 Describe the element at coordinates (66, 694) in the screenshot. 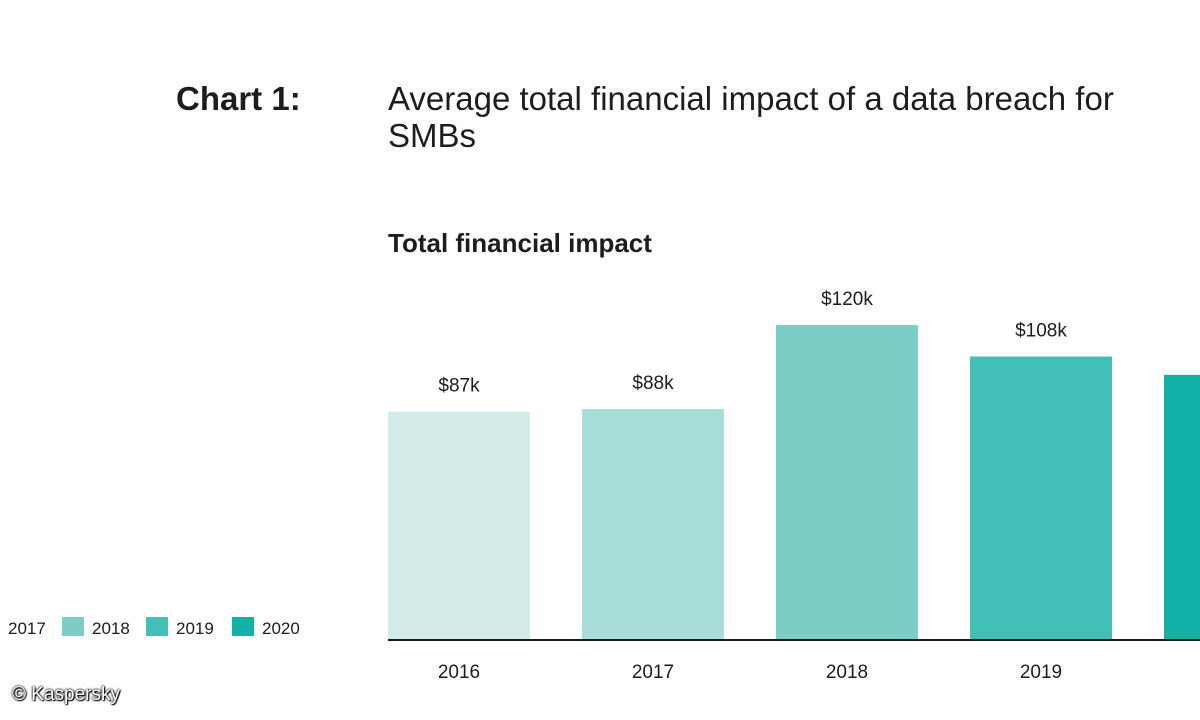

I see `copyright-watermark: © Kaspersky` at that location.